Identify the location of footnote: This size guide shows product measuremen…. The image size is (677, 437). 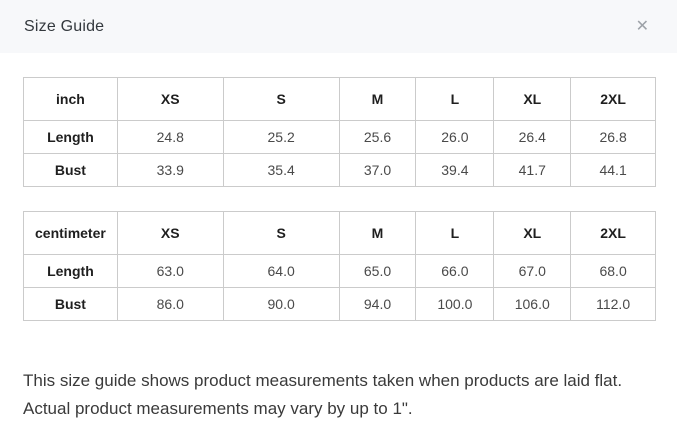
(323, 394).